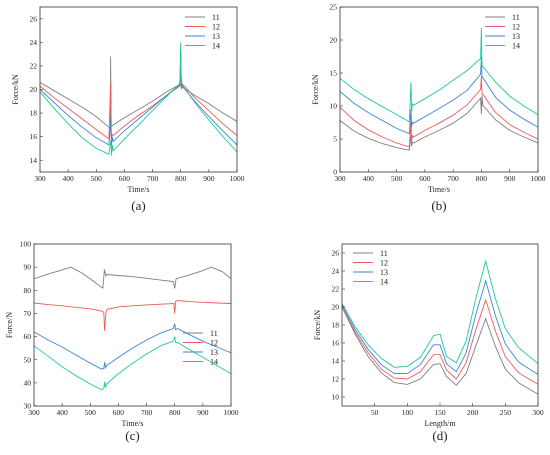 The height and width of the screenshot is (455, 550). Describe the element at coordinates (506, 412) in the screenshot. I see `x-tick-label: 250` at that location.